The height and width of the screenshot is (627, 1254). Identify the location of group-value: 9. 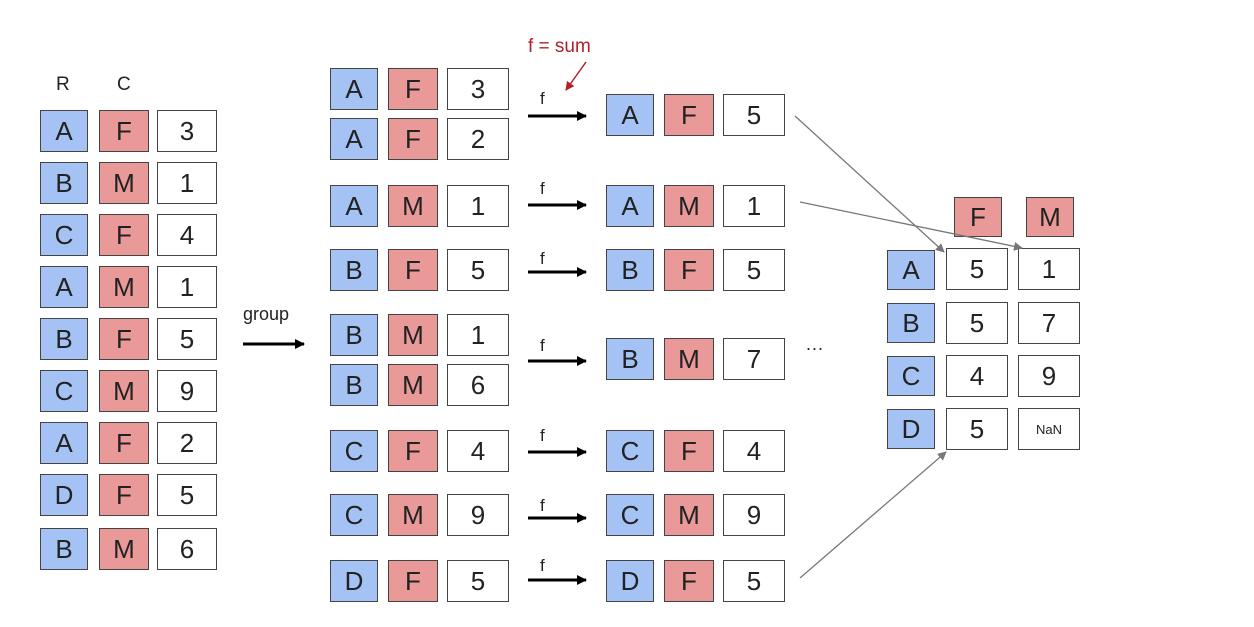
(478, 515).